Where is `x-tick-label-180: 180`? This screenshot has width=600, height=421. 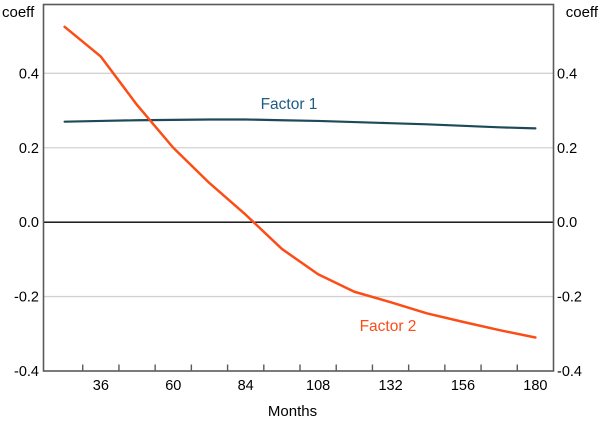 x-tick-label-180: 180 is located at coordinates (535, 386).